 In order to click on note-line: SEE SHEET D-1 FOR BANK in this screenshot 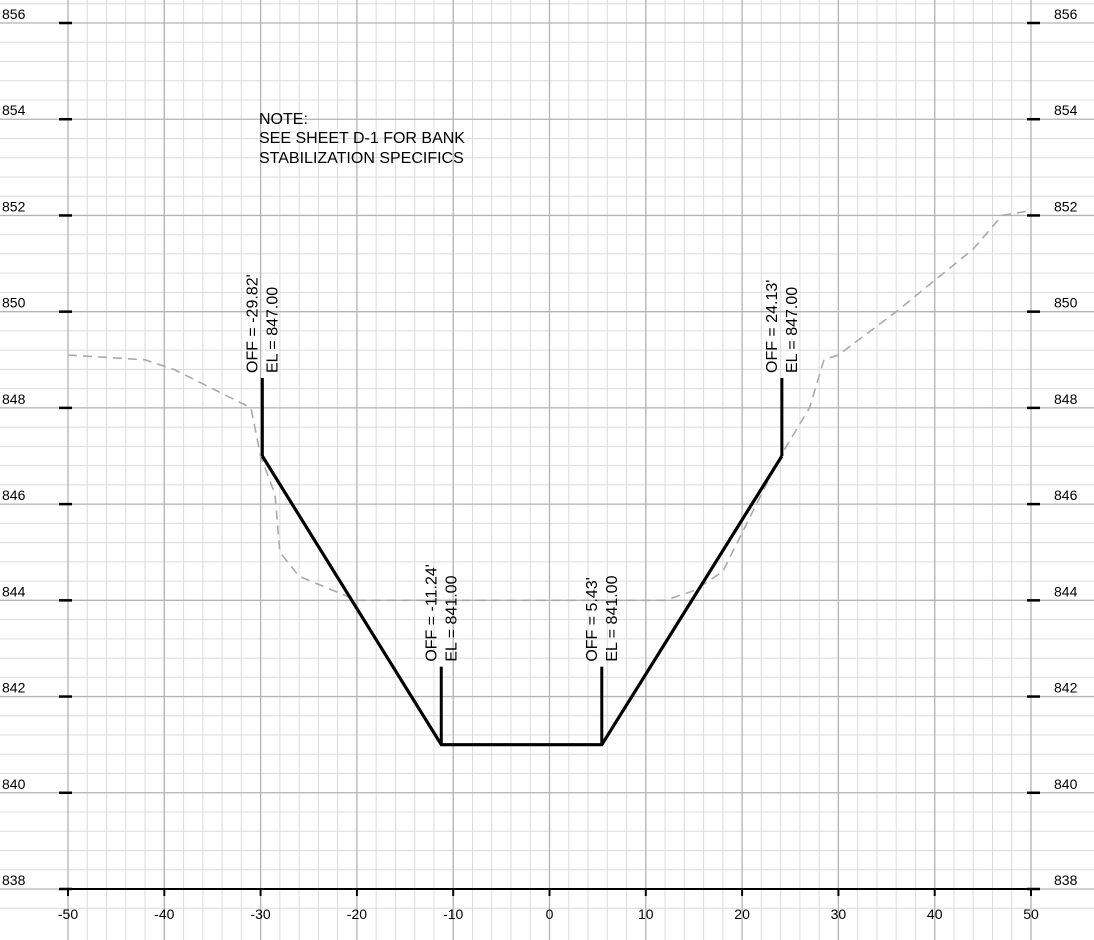, I will do `click(362, 138)`.